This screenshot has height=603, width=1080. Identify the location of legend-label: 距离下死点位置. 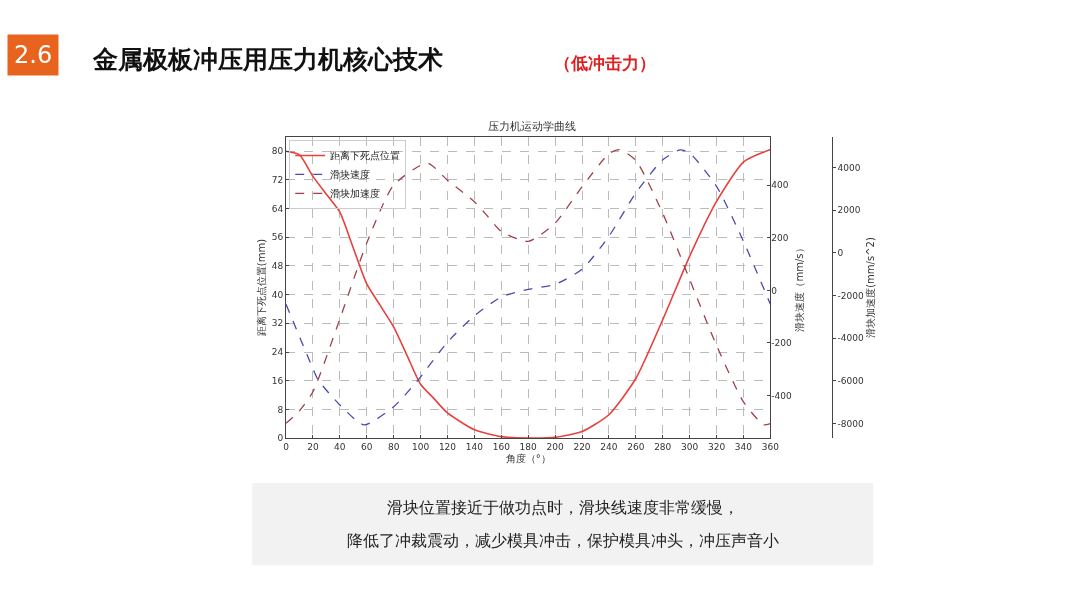
(365, 156).